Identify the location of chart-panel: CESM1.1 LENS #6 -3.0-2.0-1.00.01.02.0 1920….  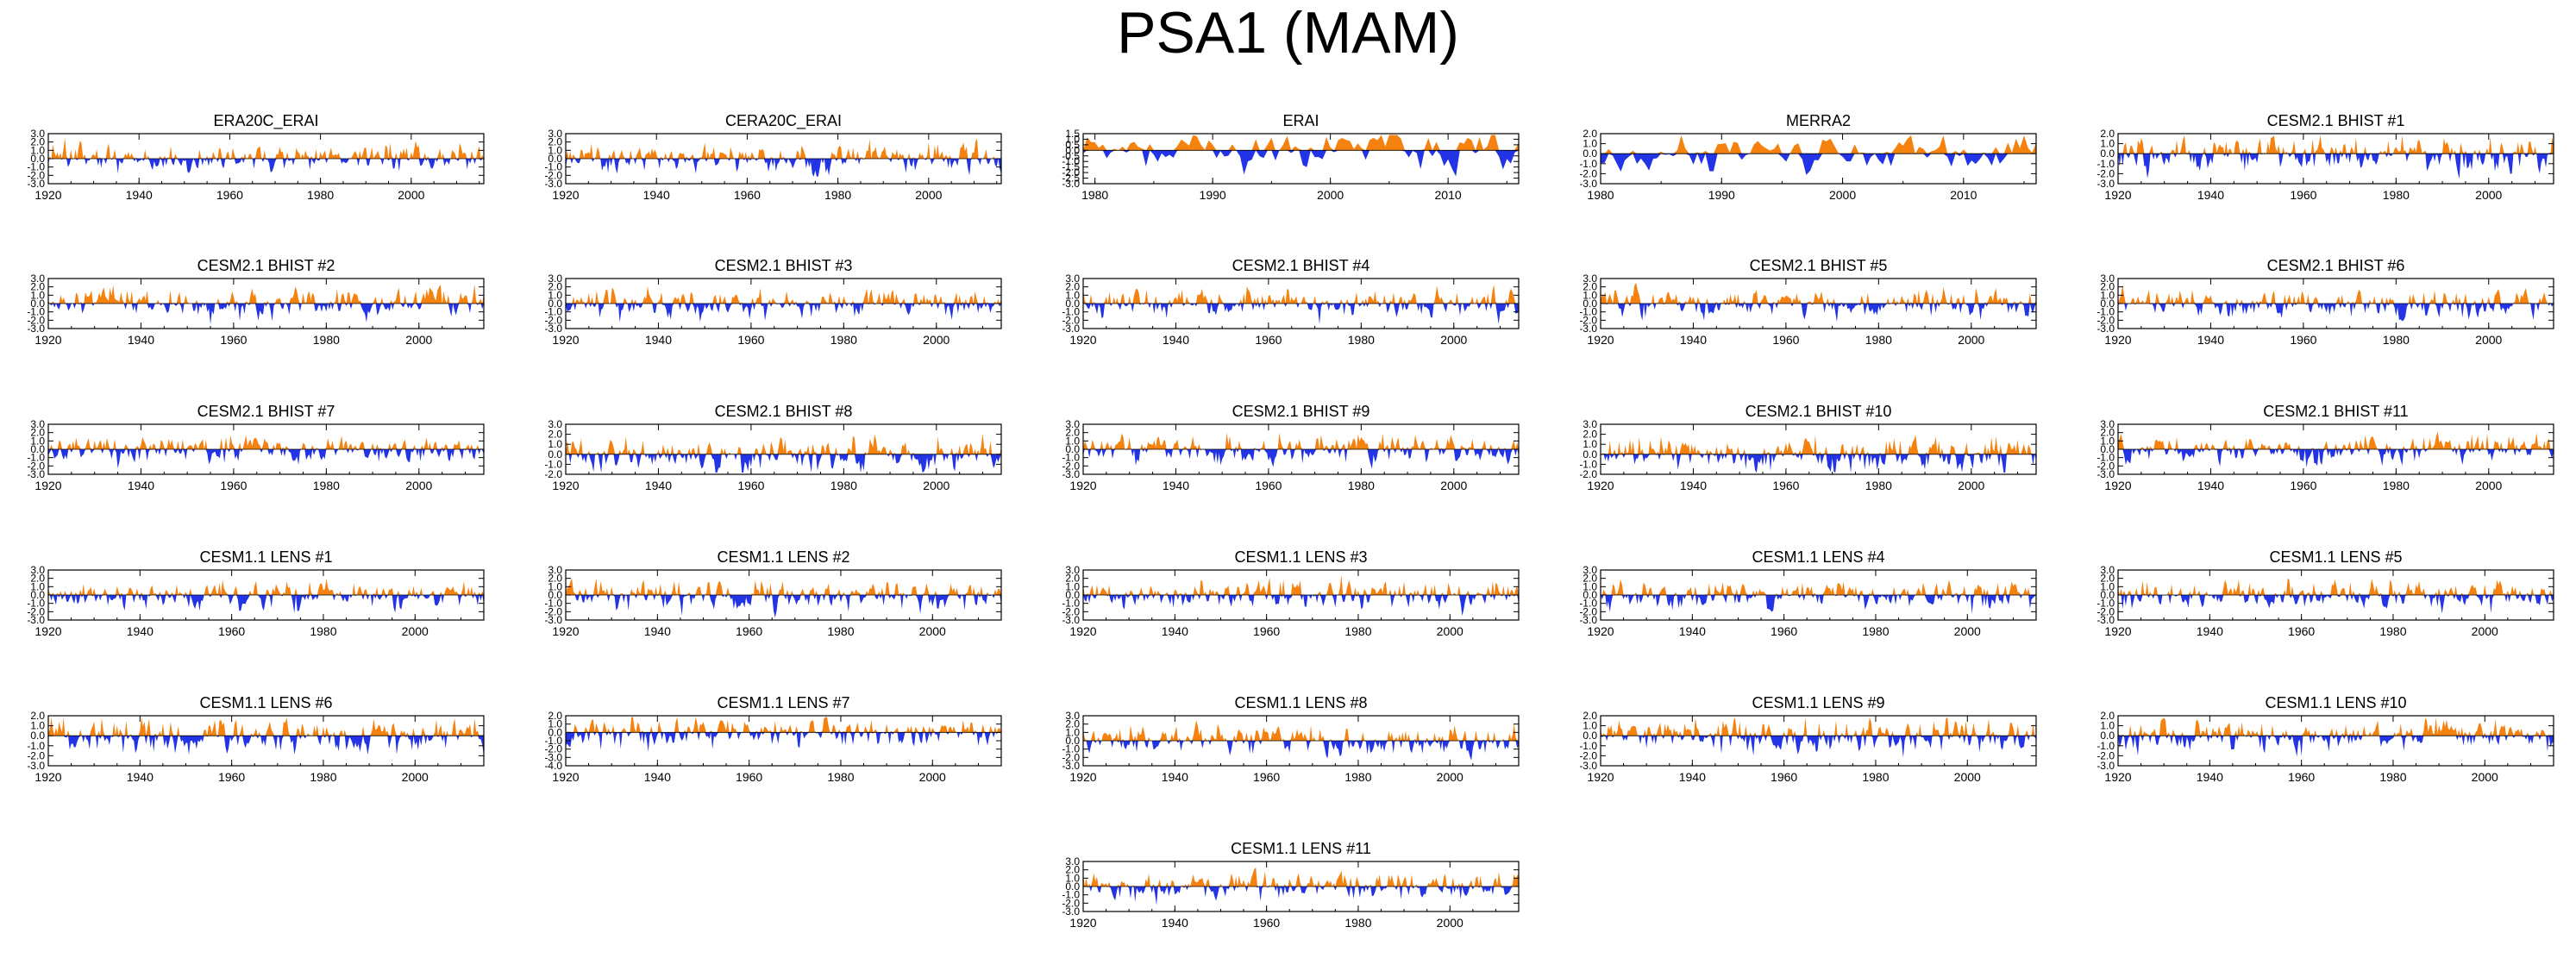
(256, 739).